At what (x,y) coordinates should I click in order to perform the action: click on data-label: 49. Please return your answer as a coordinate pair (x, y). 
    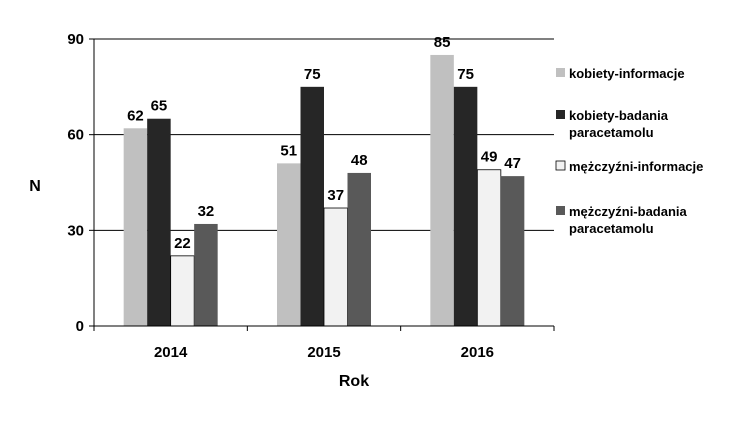
    Looking at the image, I should click on (489, 157).